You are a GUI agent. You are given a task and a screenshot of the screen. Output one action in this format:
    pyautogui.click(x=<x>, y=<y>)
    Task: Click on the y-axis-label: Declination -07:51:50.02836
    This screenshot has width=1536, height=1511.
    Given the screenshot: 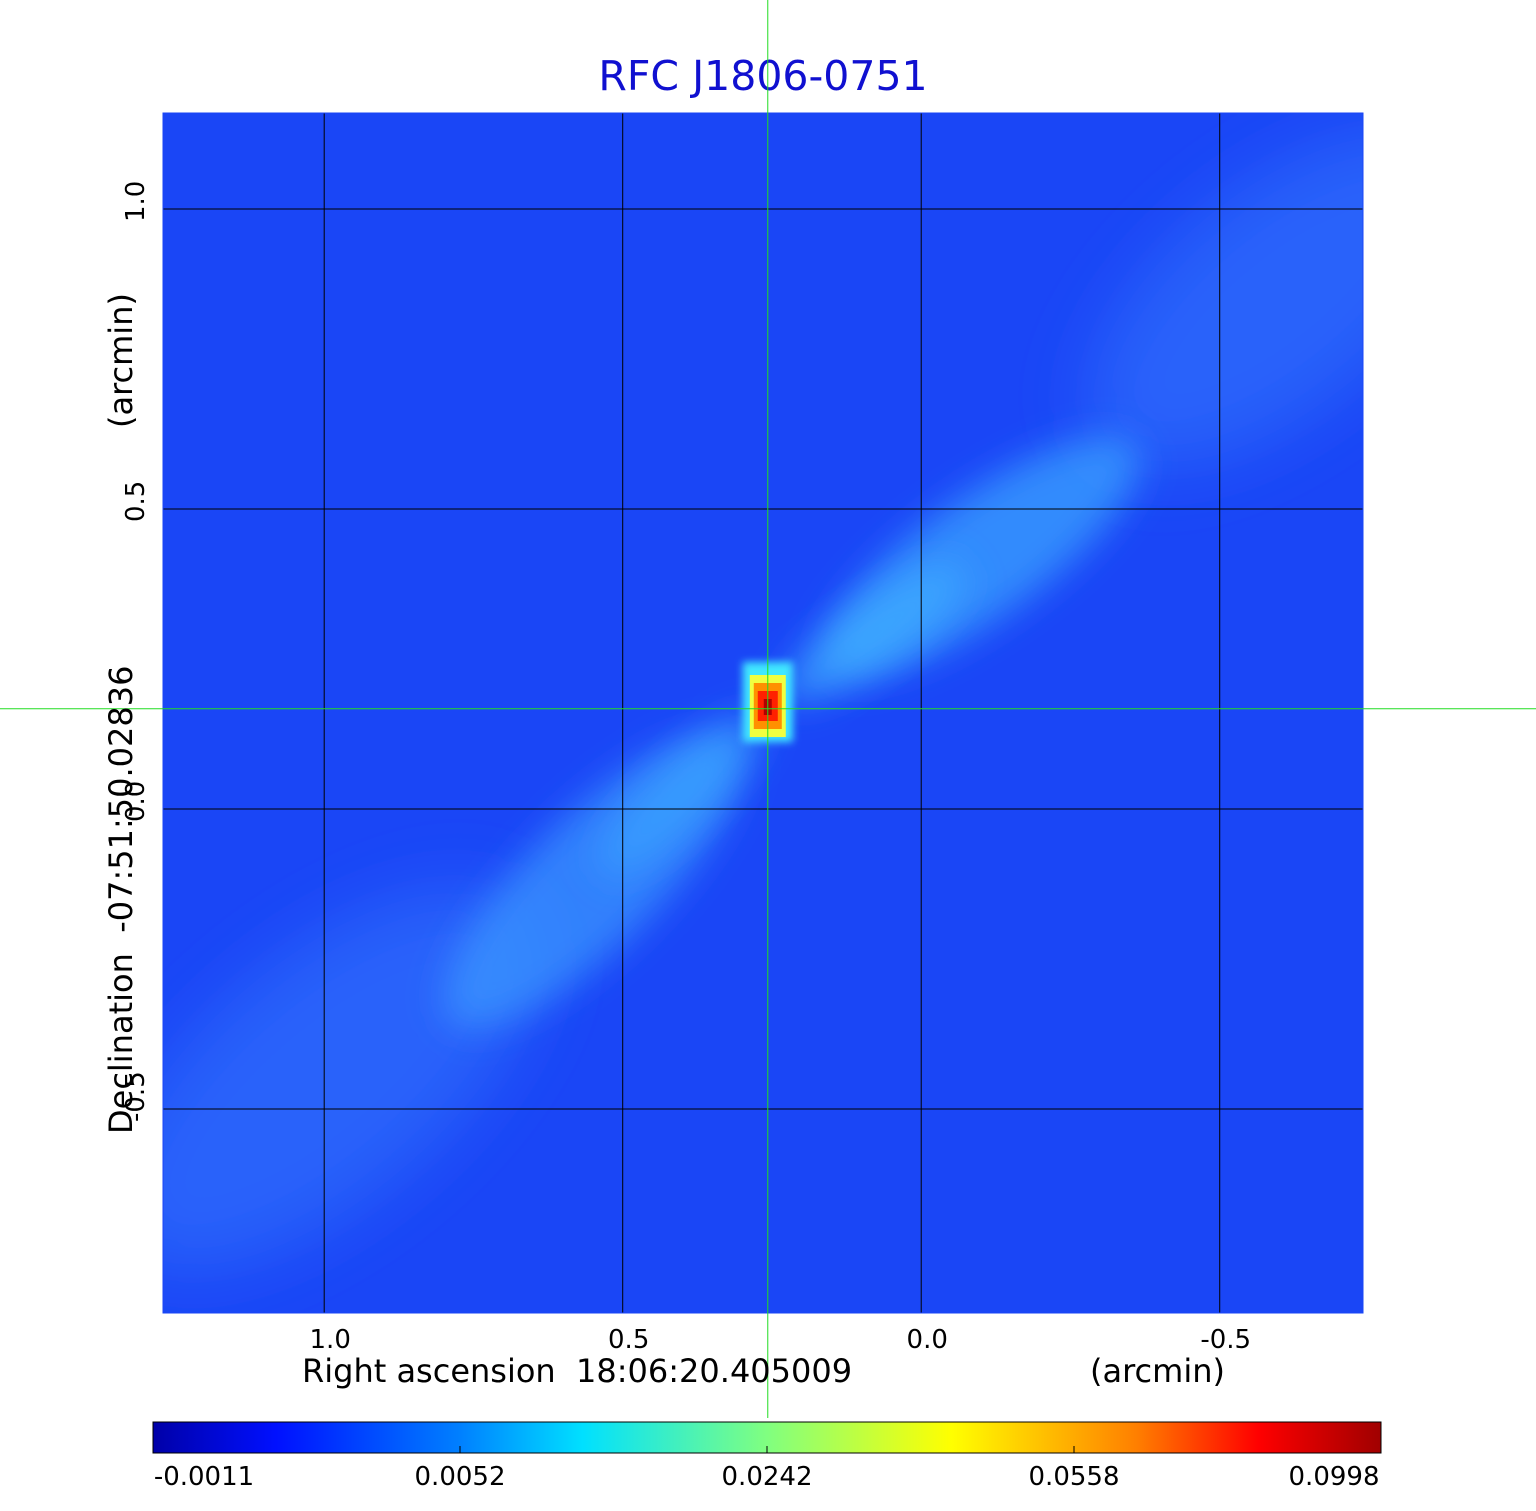 What is the action you would take?
    pyautogui.click(x=121, y=899)
    